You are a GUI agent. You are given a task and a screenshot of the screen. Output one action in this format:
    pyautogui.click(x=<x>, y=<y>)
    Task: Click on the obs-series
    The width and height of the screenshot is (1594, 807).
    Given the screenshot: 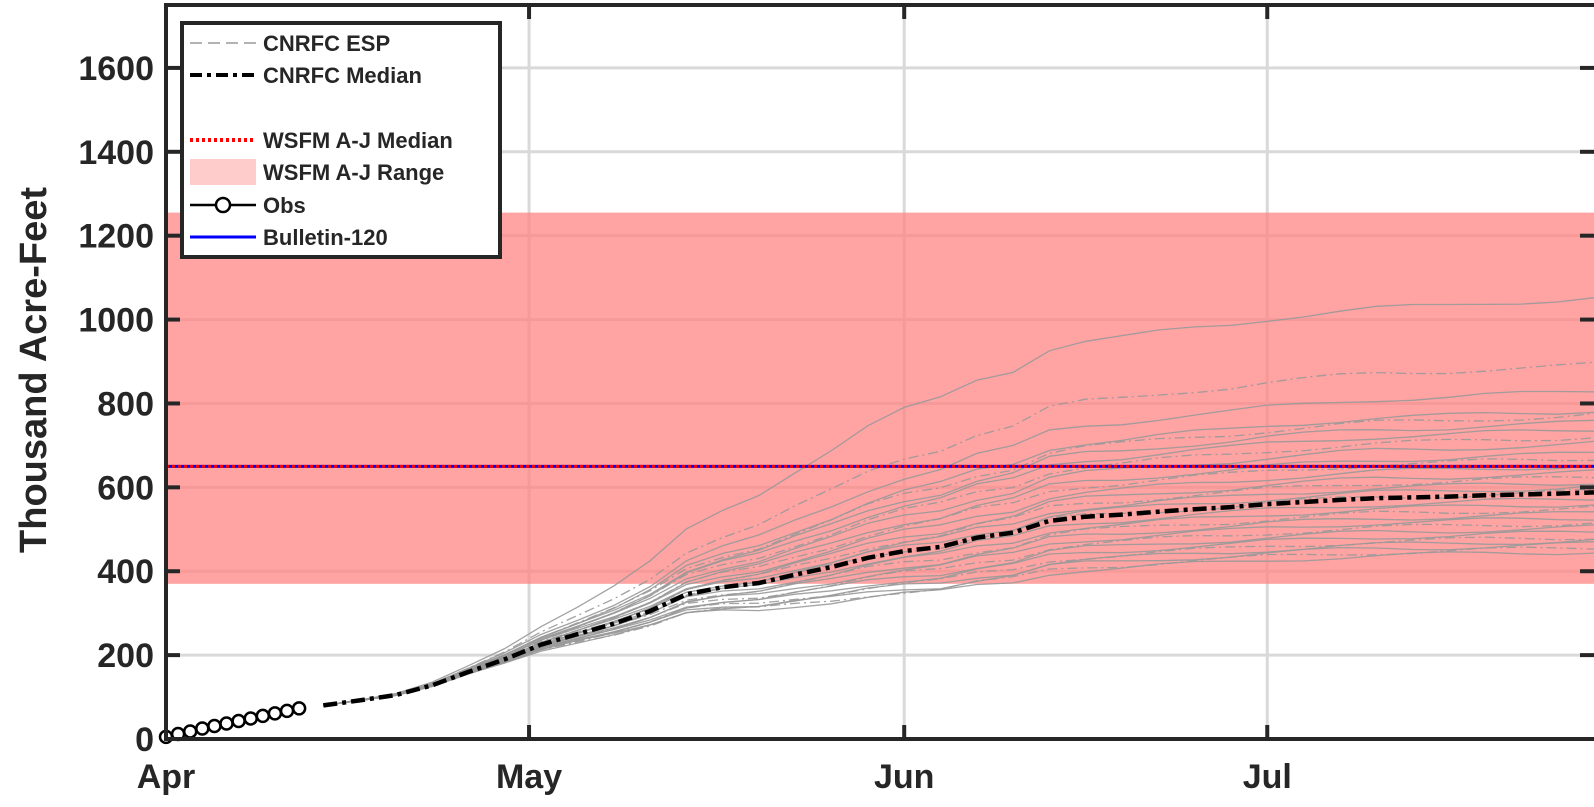 What is the action you would take?
    pyautogui.click(x=232, y=723)
    